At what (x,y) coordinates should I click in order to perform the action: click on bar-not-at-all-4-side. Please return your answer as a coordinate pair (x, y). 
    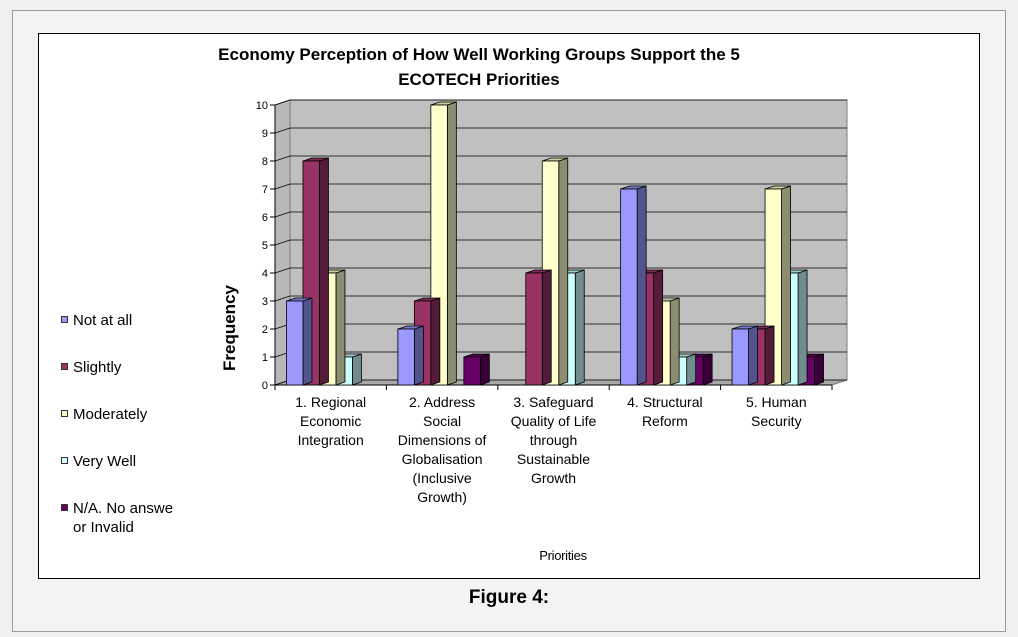
    Looking at the image, I should click on (641, 285).